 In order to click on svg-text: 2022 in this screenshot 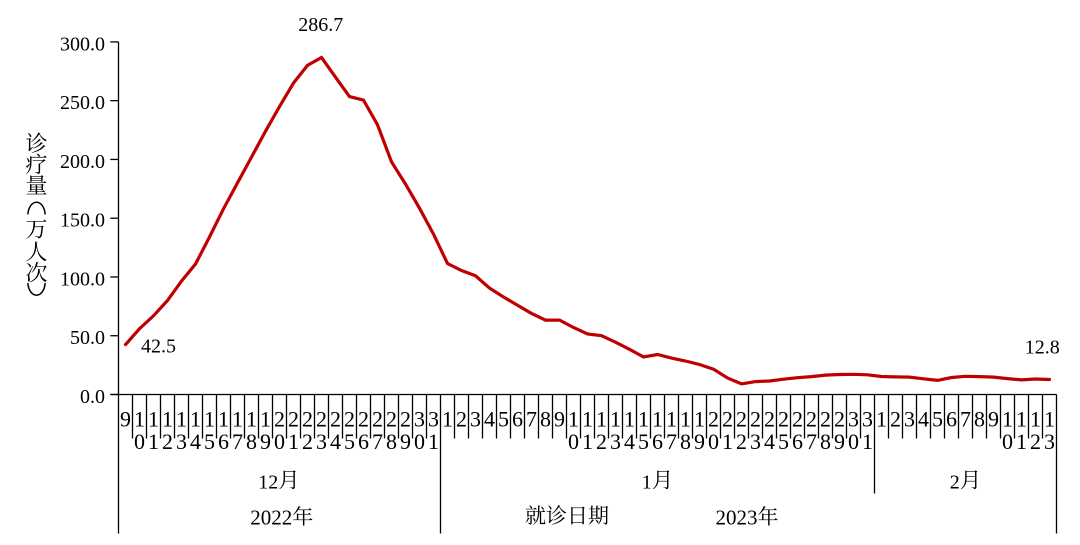, I will do `click(271, 518)`.